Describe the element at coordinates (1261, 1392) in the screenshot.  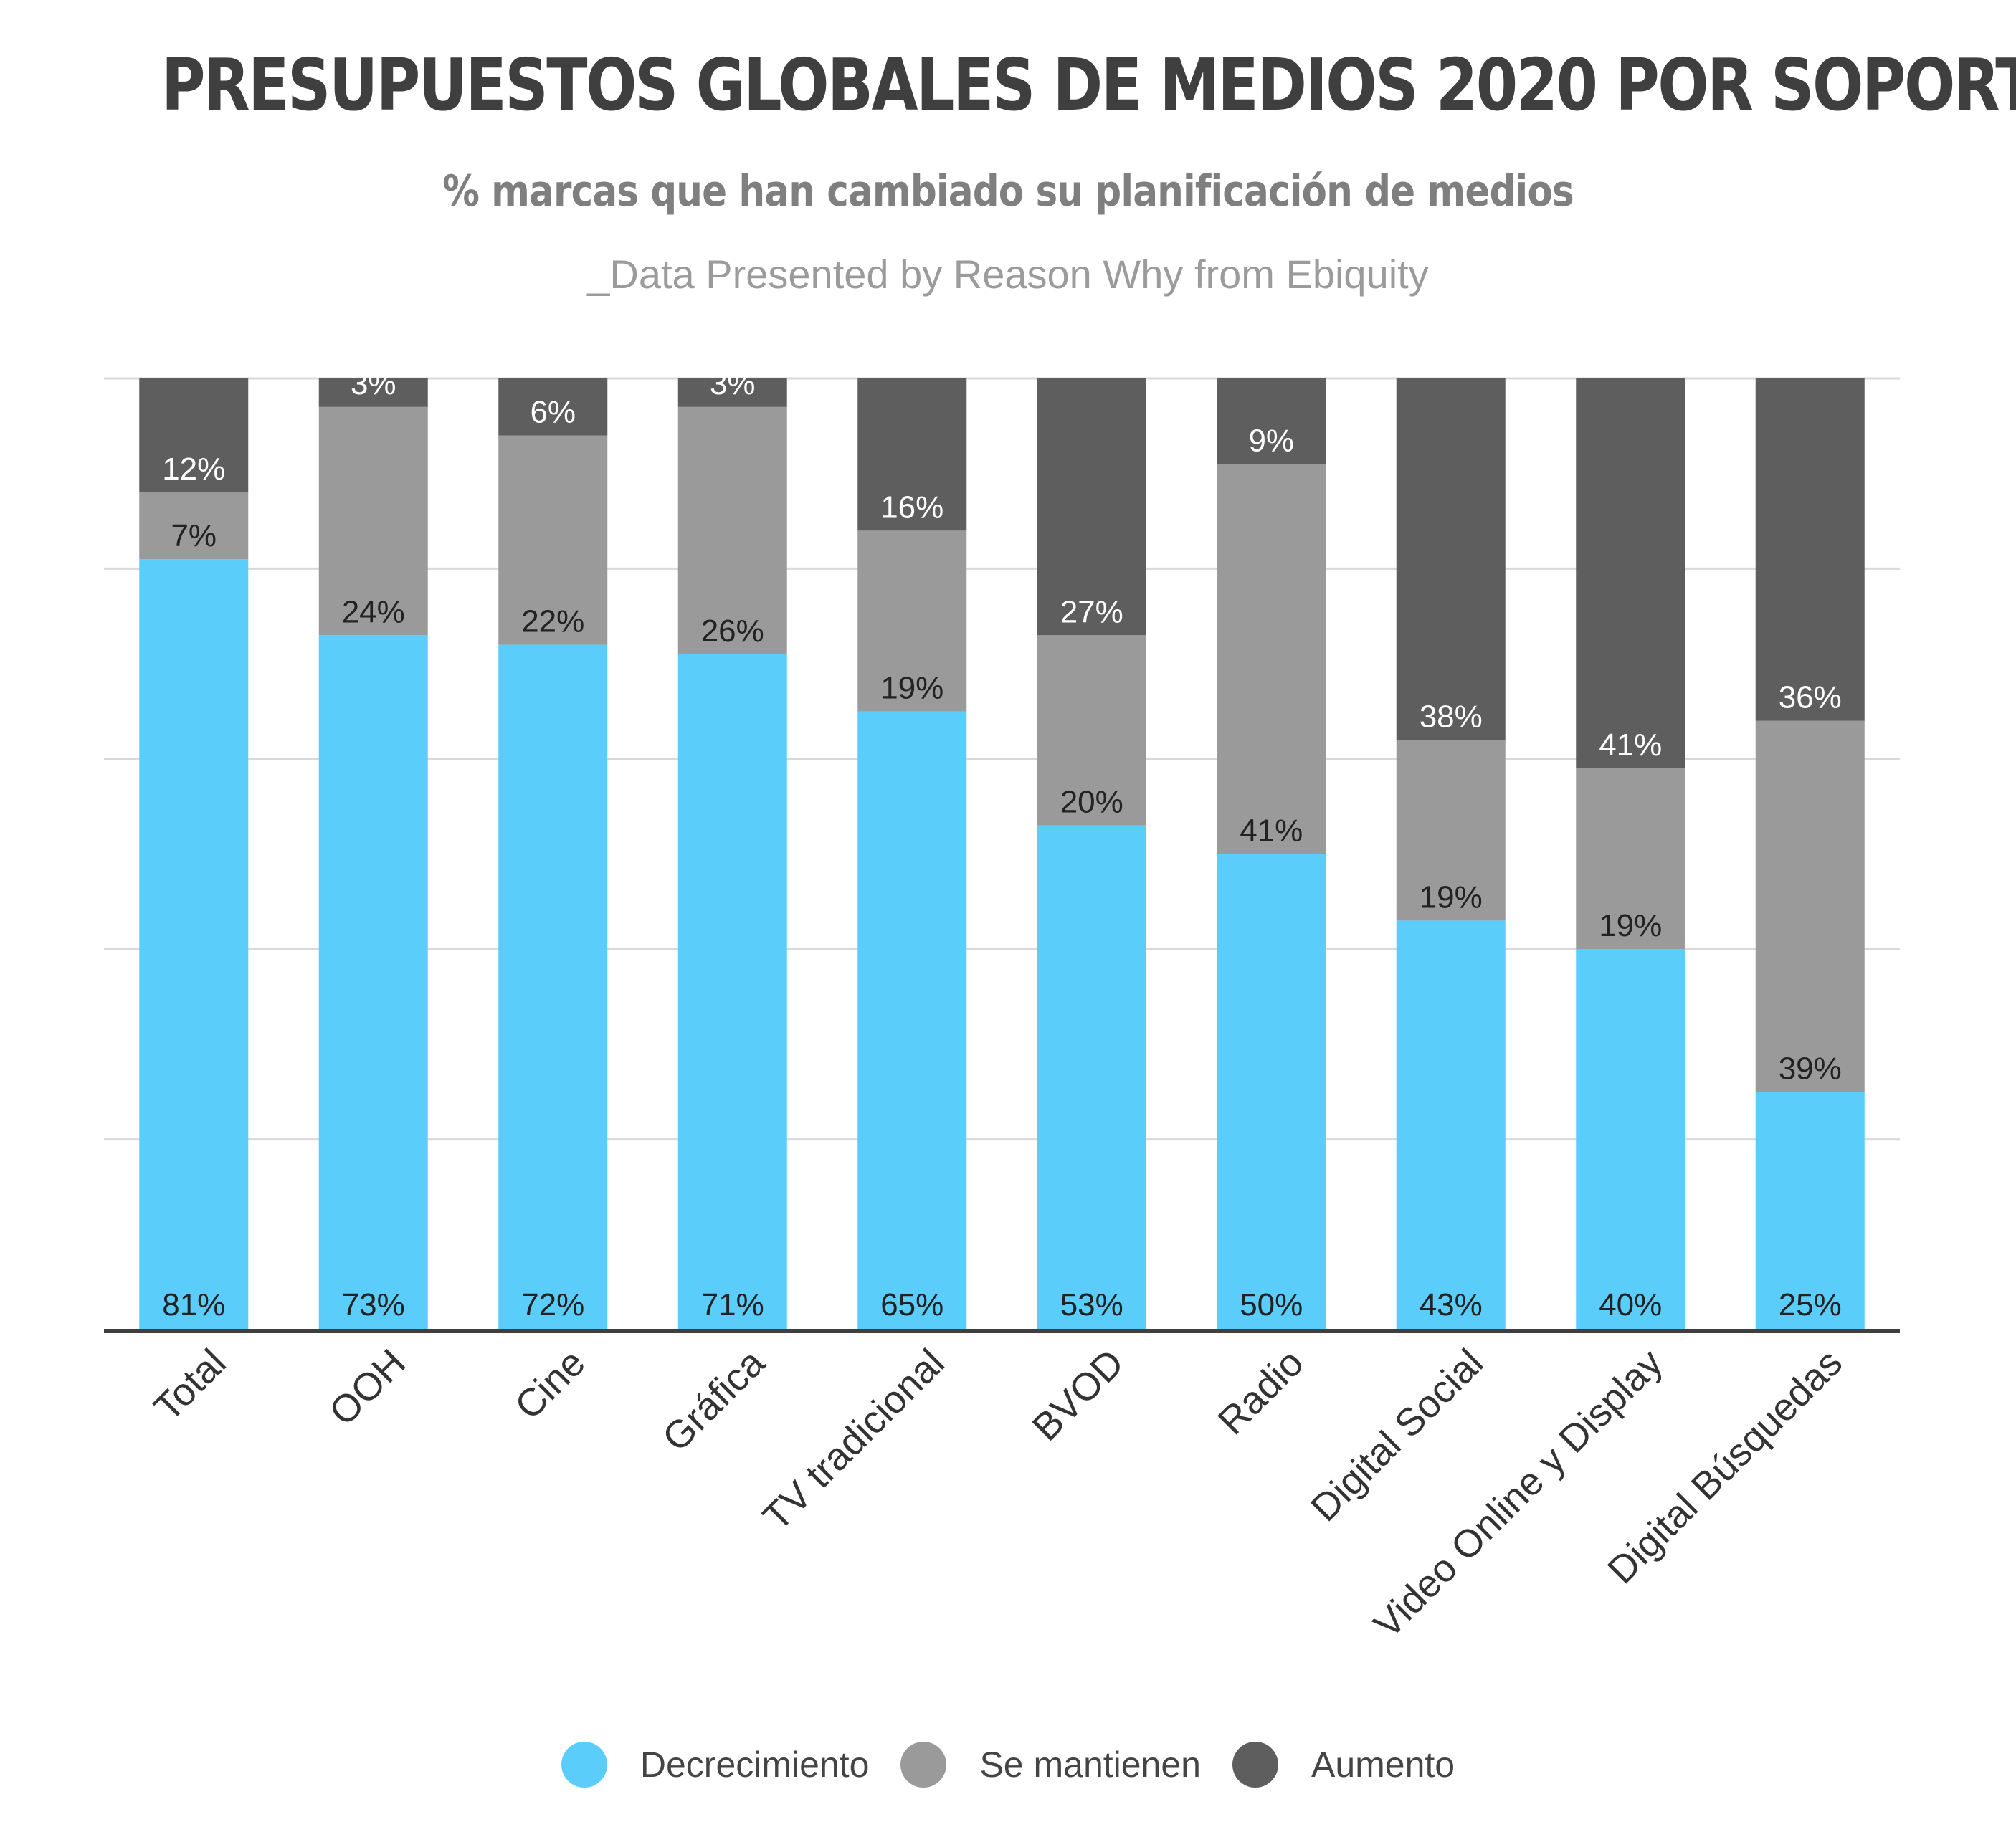
I see `x-tick-label: Radio` at that location.